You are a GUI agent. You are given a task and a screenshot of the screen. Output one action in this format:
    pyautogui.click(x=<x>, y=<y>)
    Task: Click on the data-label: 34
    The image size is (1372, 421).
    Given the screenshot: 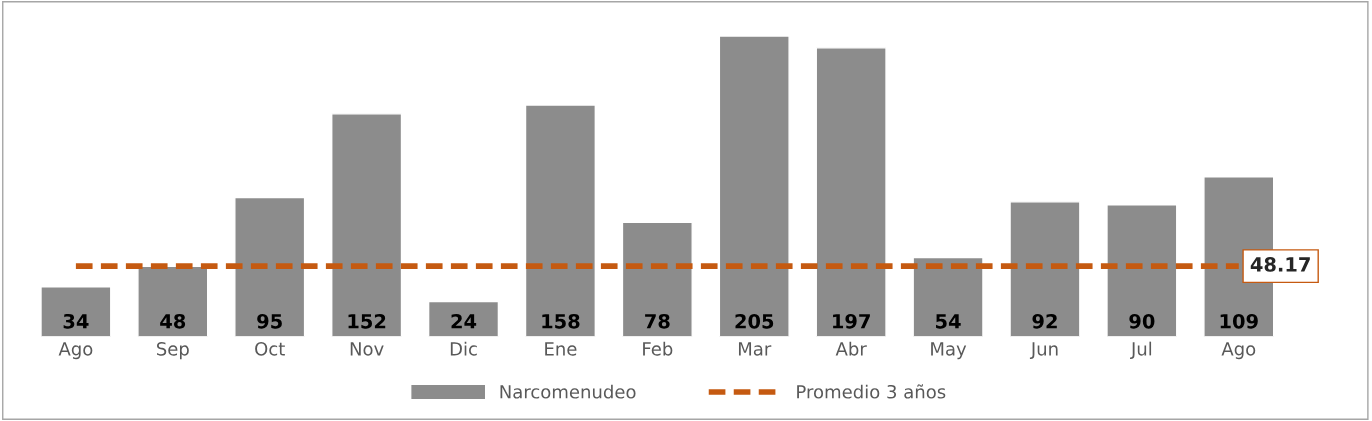 What is the action you would take?
    pyautogui.click(x=76, y=321)
    